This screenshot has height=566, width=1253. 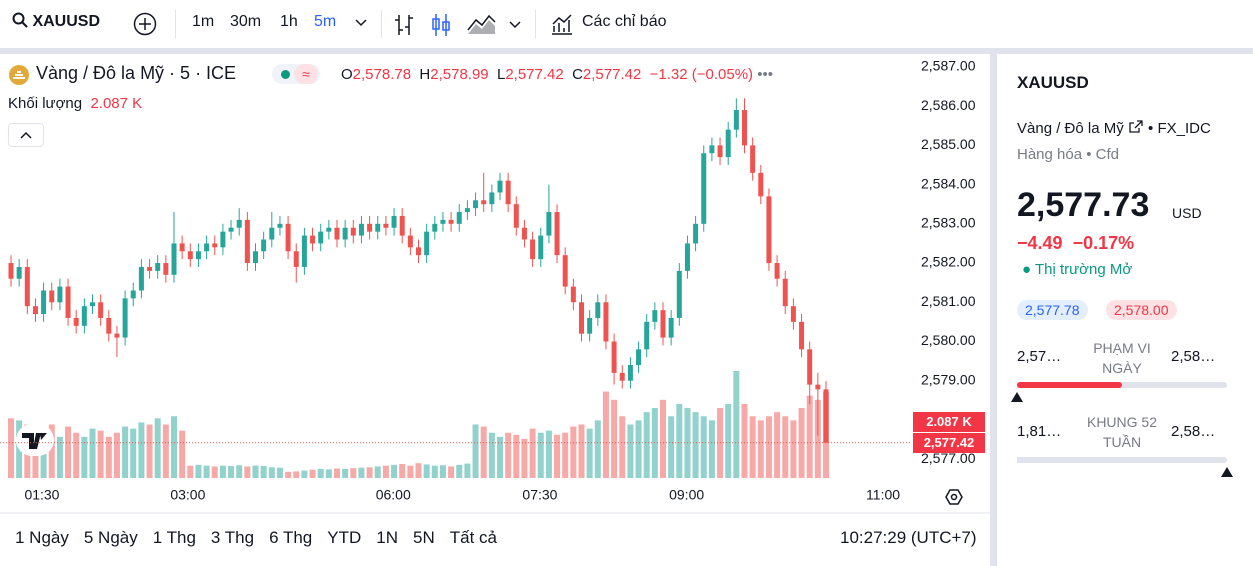 I want to click on range-button: Tất cả, so click(x=473, y=537).